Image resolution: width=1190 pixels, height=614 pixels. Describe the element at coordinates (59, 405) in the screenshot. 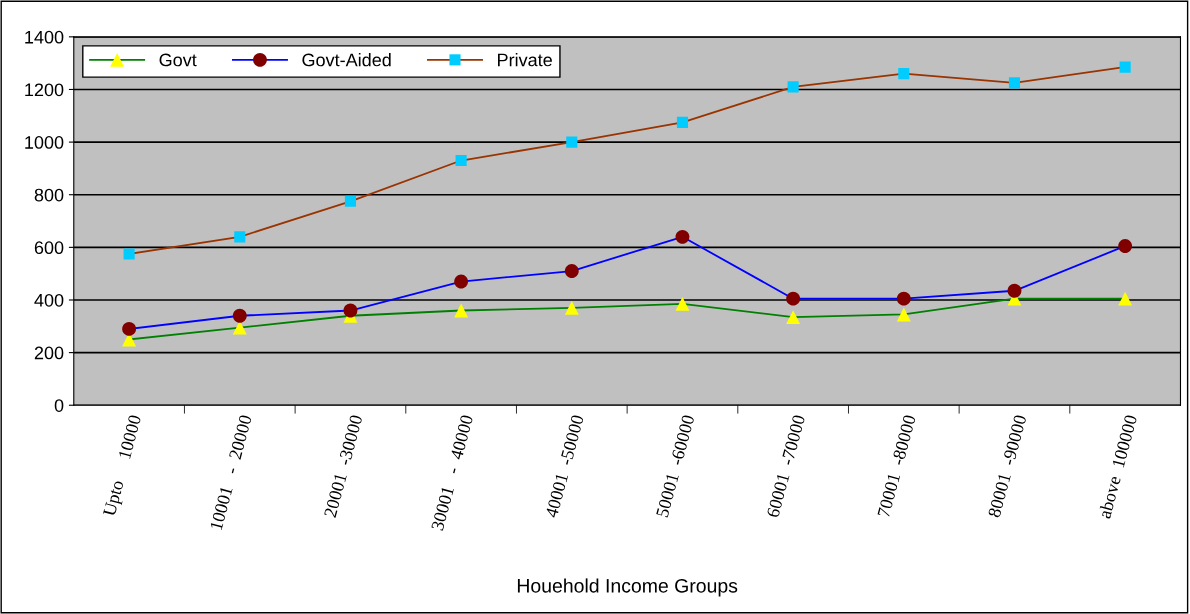

I see `y-tick-label: 0` at that location.